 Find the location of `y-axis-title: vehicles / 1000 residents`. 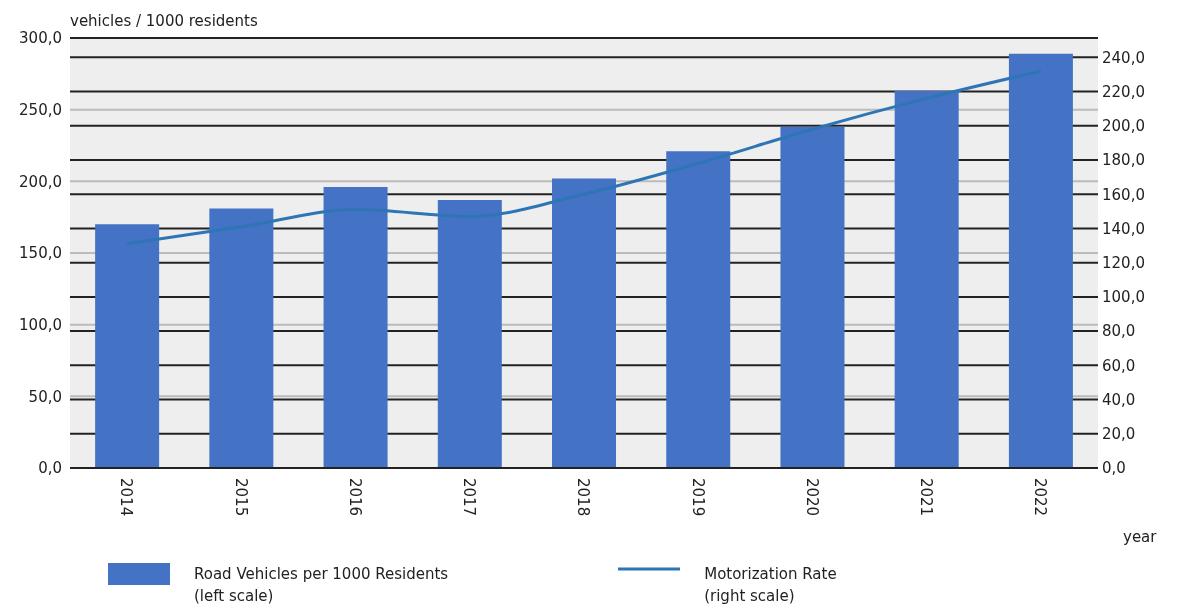

y-axis-title: vehicles / 1000 residents is located at coordinates (164, 21).